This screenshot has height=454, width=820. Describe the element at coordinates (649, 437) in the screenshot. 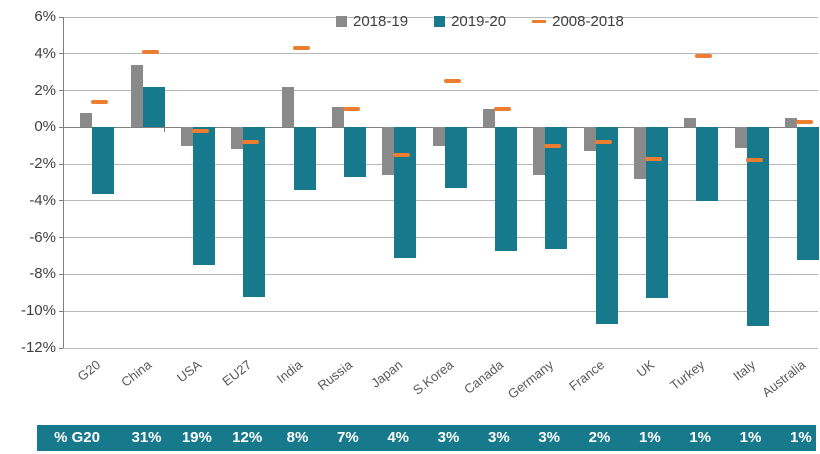

I see `g20-share-value-uk: 1%` at that location.